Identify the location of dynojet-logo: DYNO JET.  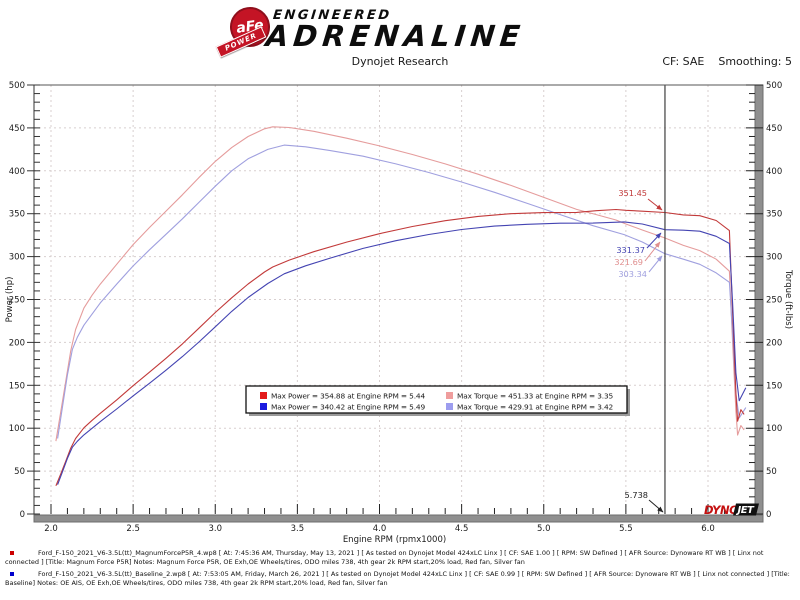
(731, 510).